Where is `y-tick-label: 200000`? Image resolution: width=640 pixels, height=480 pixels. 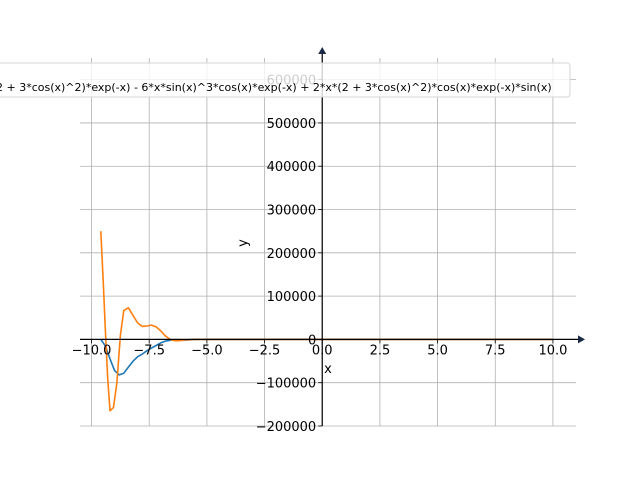
y-tick-label: 200000 is located at coordinates (292, 254).